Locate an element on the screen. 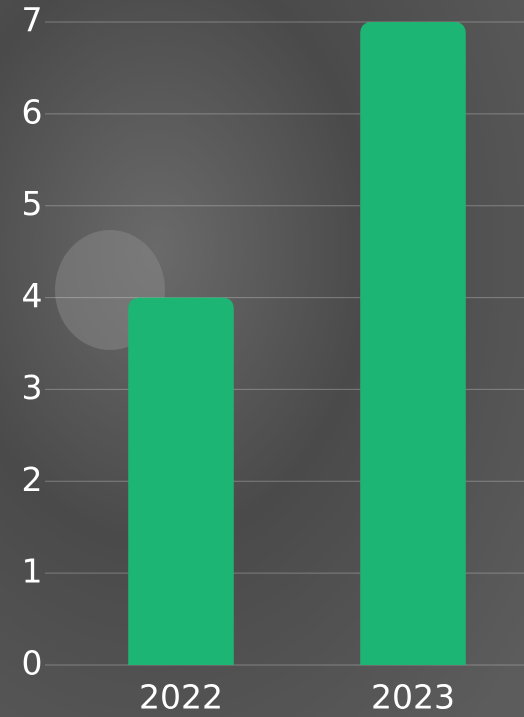 Image resolution: width=524 pixels, height=717 pixels. y-tick-label: 6 is located at coordinates (32, 111).